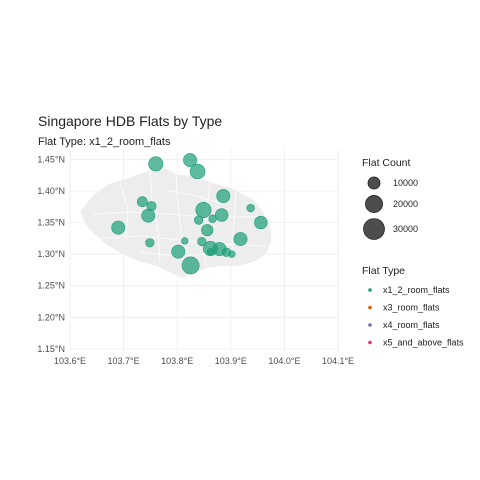 The height and width of the screenshot is (480, 480). Describe the element at coordinates (51, 159) in the screenshot. I see `y-tick-label: 1.45°N` at that location.